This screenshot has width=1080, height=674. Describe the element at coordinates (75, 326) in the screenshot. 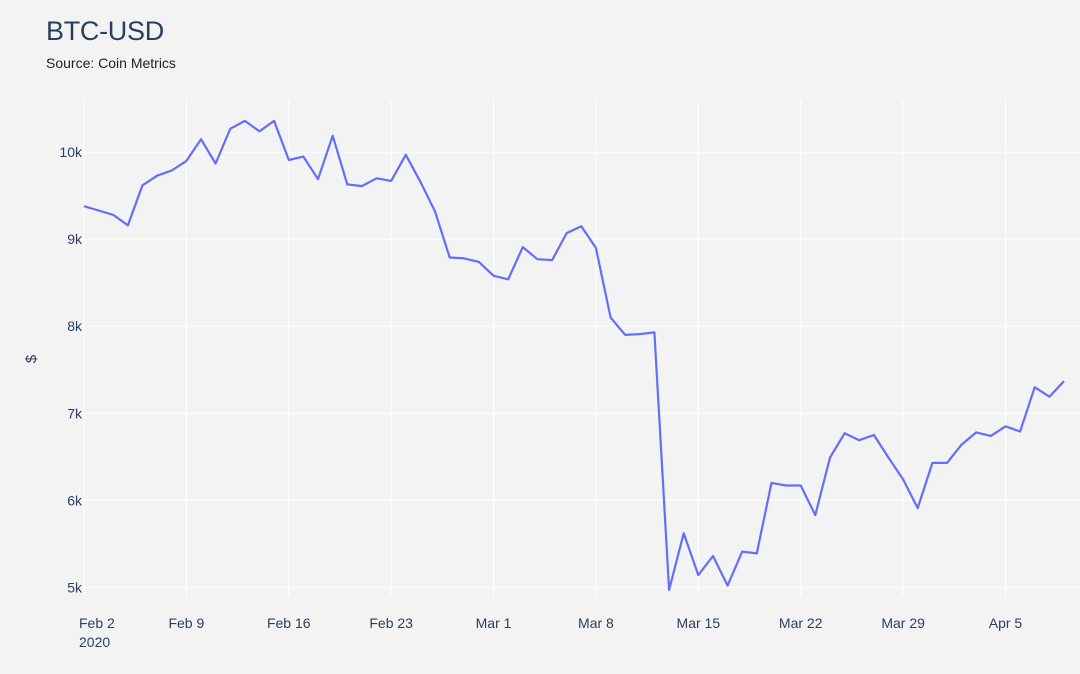

I see `y-tick-label: 8k` at that location.